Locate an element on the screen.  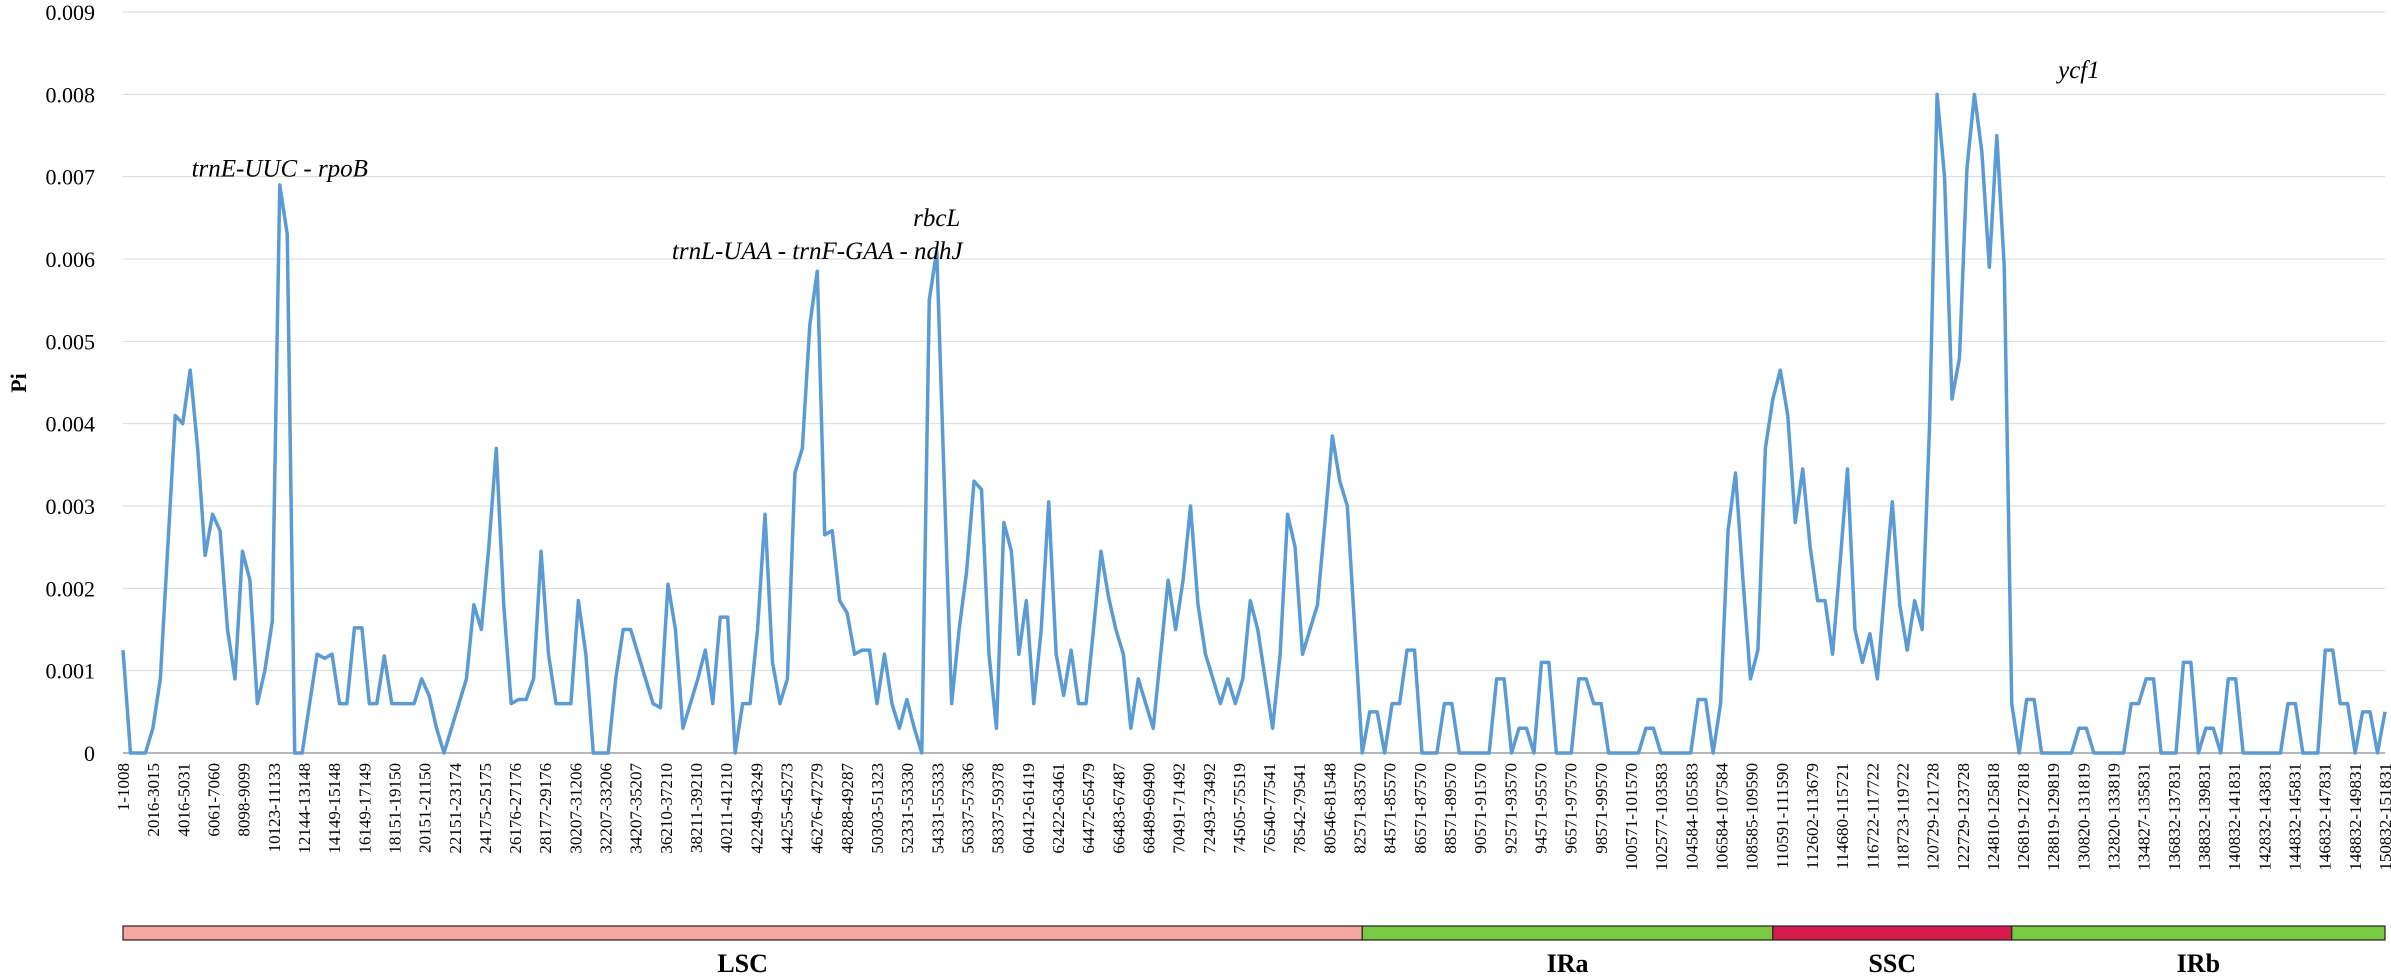
y-tick-label: 0.006 is located at coordinates (71, 259).